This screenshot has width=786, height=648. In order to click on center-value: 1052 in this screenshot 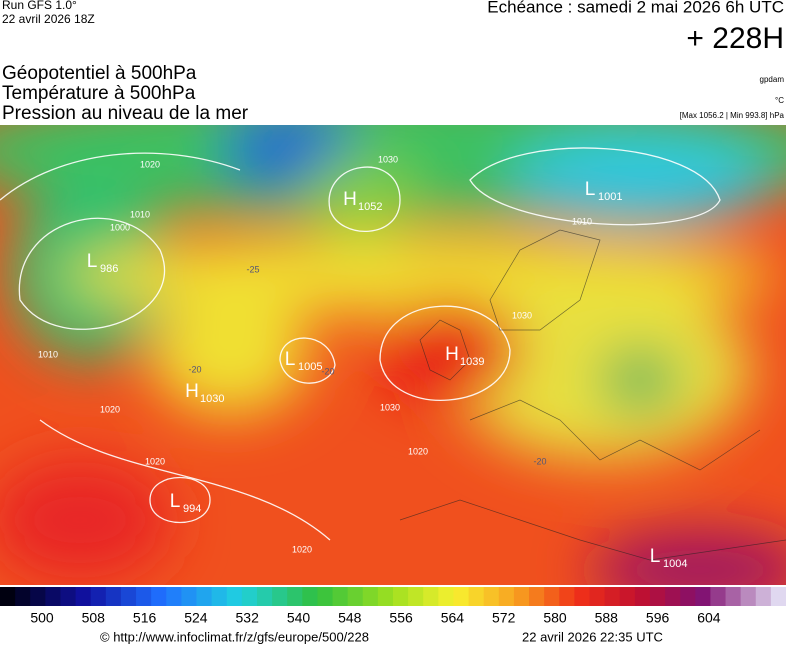, I will do `click(370, 207)`.